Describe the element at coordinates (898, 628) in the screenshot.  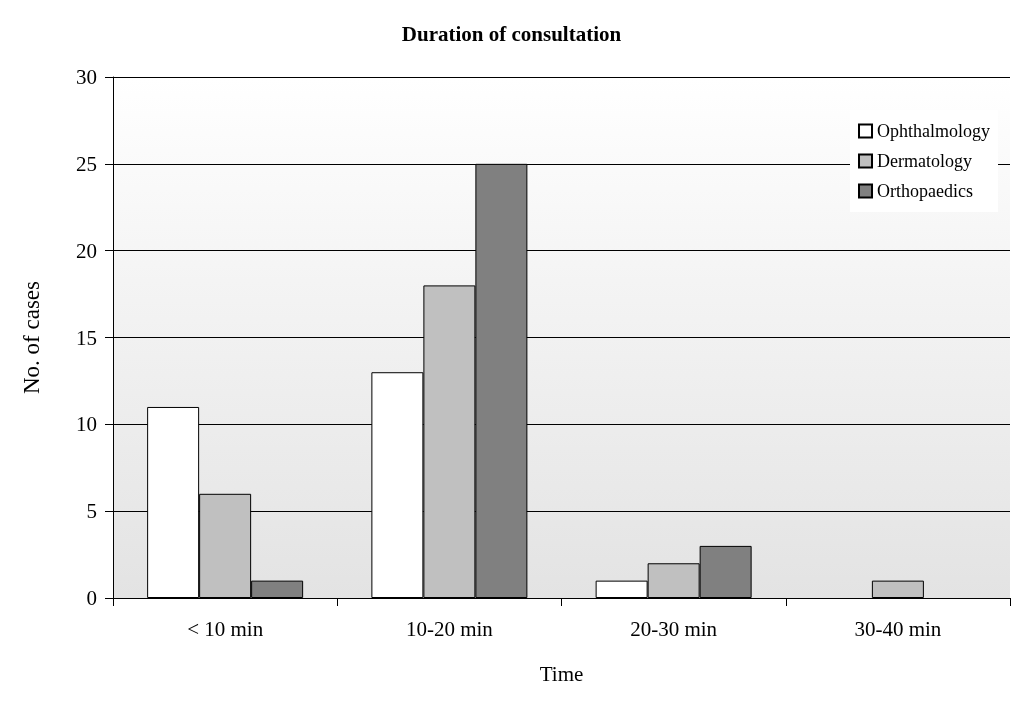
I see `x-tick-label: 30-40 min` at that location.